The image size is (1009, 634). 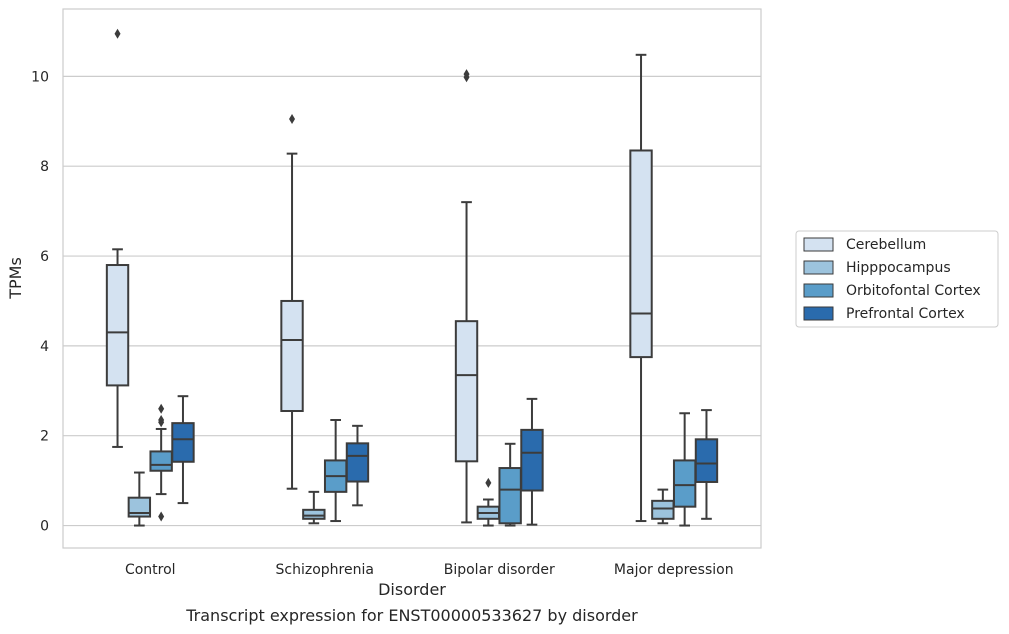 What do you see at coordinates (150, 570) in the screenshot?
I see `x-tick-label: Control` at bounding box center [150, 570].